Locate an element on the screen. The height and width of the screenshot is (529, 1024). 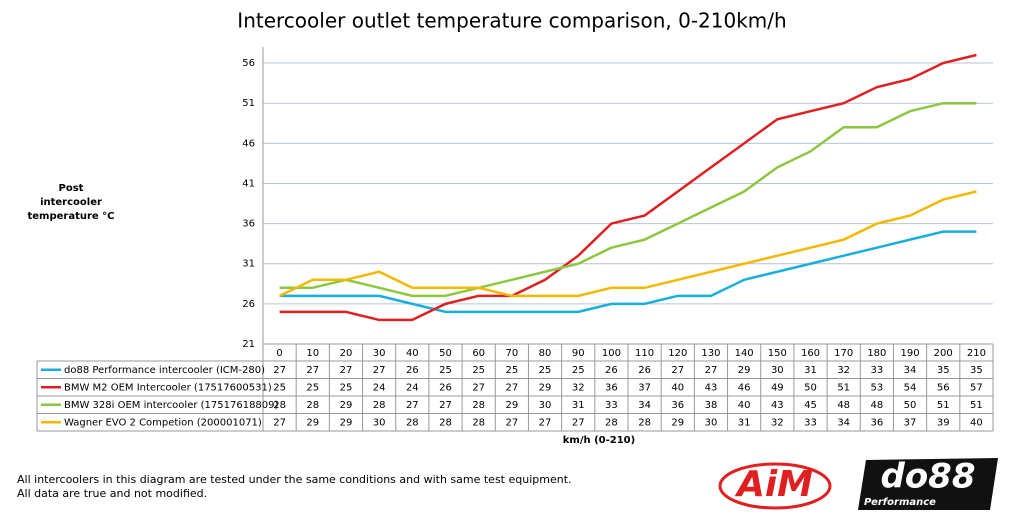
x-tick-label: 20 is located at coordinates (346, 353).